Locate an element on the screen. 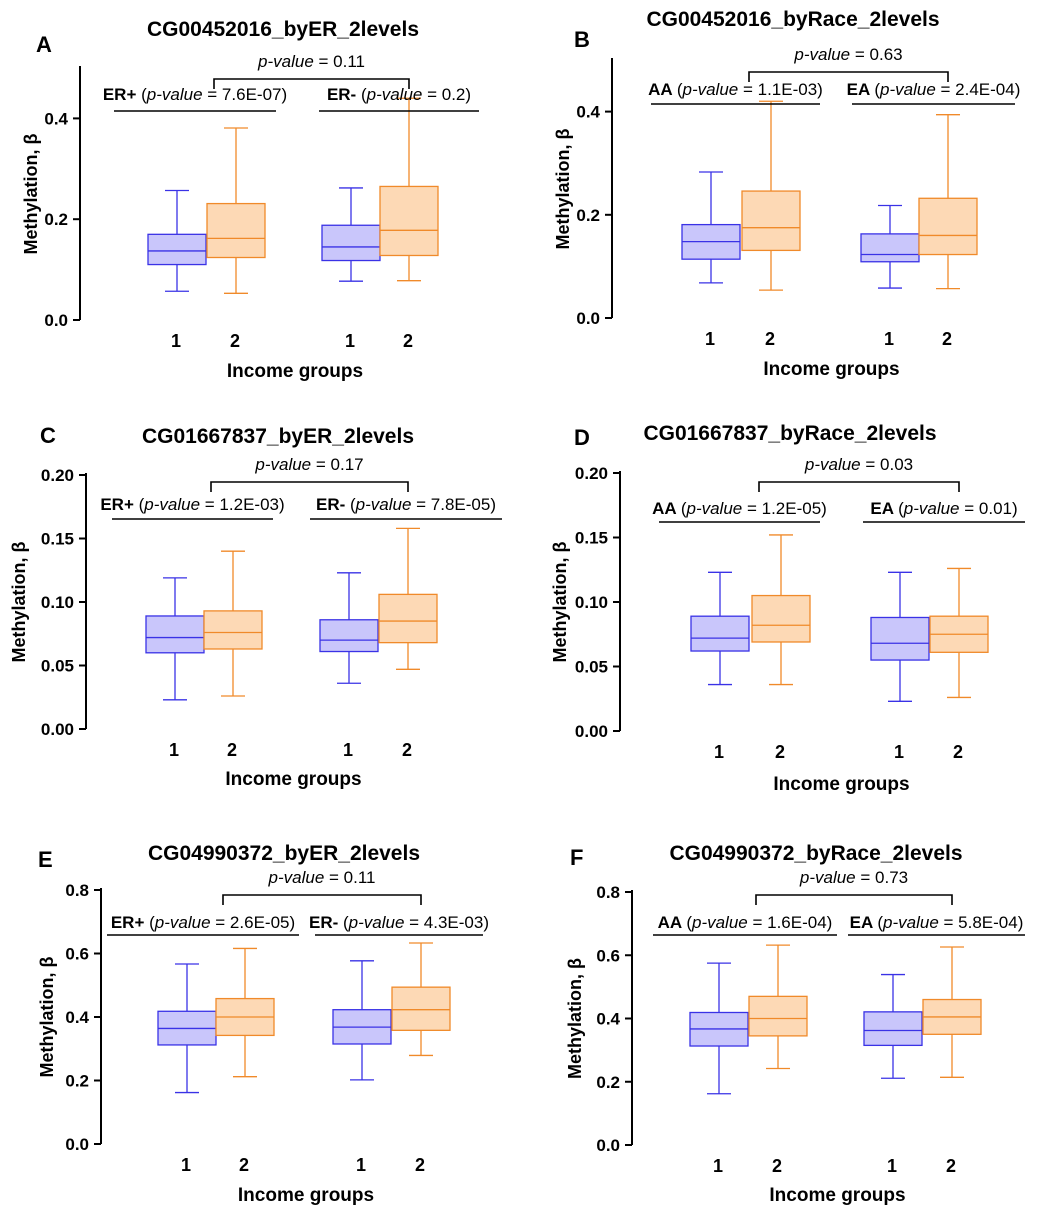 The image size is (1037, 1206). panel-label: E is located at coordinates (45, 859).